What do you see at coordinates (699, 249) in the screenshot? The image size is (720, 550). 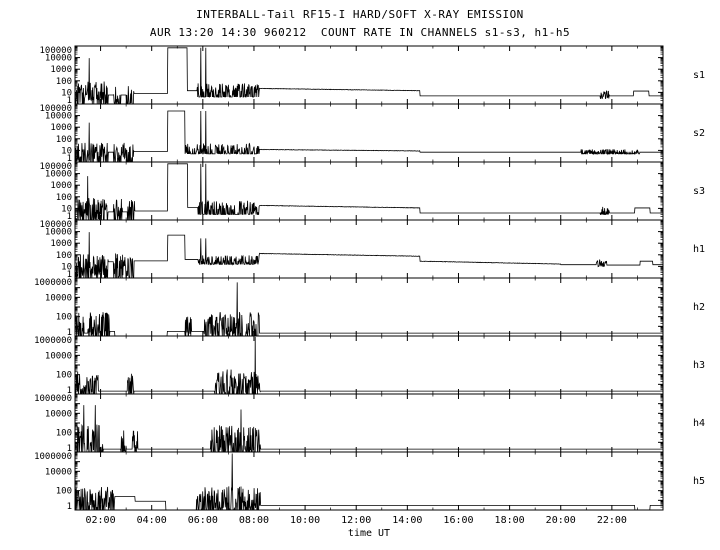 I see `panel-label-h1: h1` at bounding box center [699, 249].